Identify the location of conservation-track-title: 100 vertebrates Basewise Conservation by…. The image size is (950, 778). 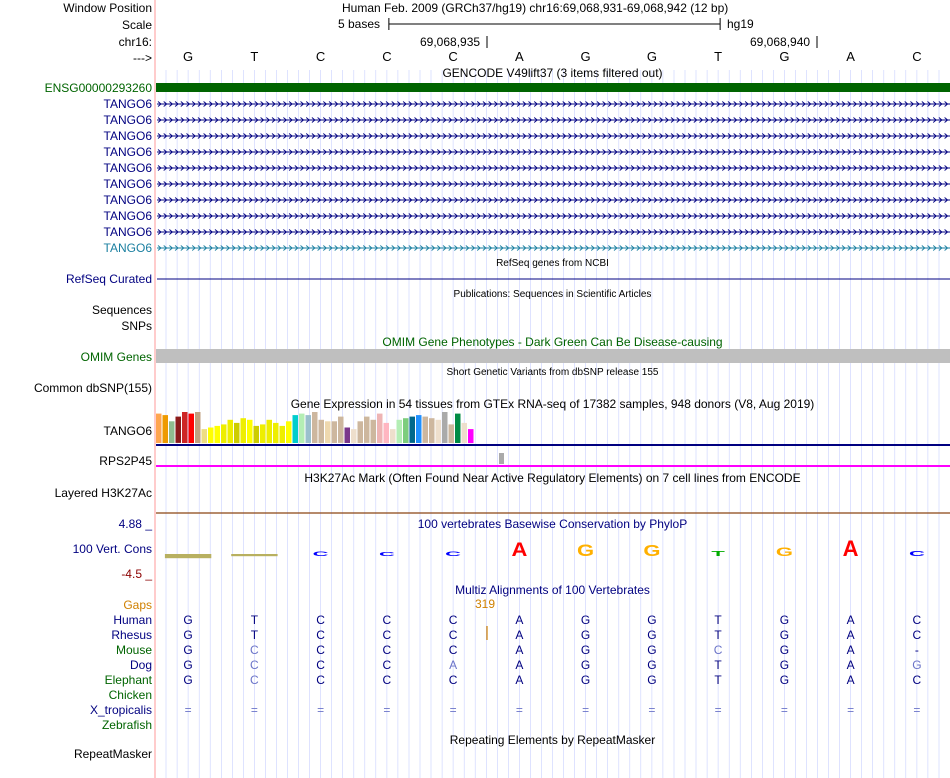
(552, 524).